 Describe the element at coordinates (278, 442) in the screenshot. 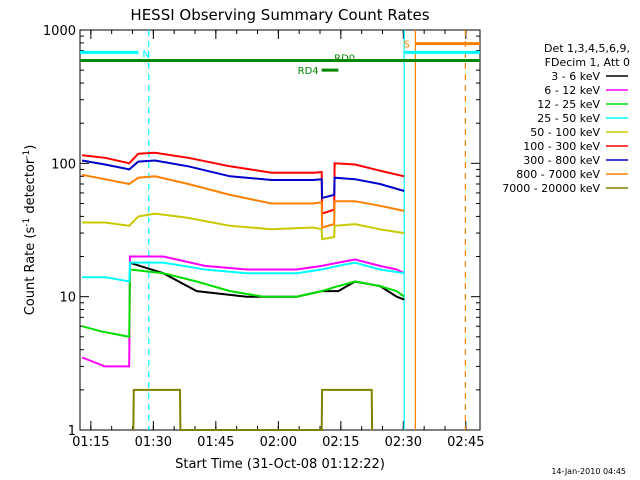

I see `x-tick-label: 02:00` at that location.